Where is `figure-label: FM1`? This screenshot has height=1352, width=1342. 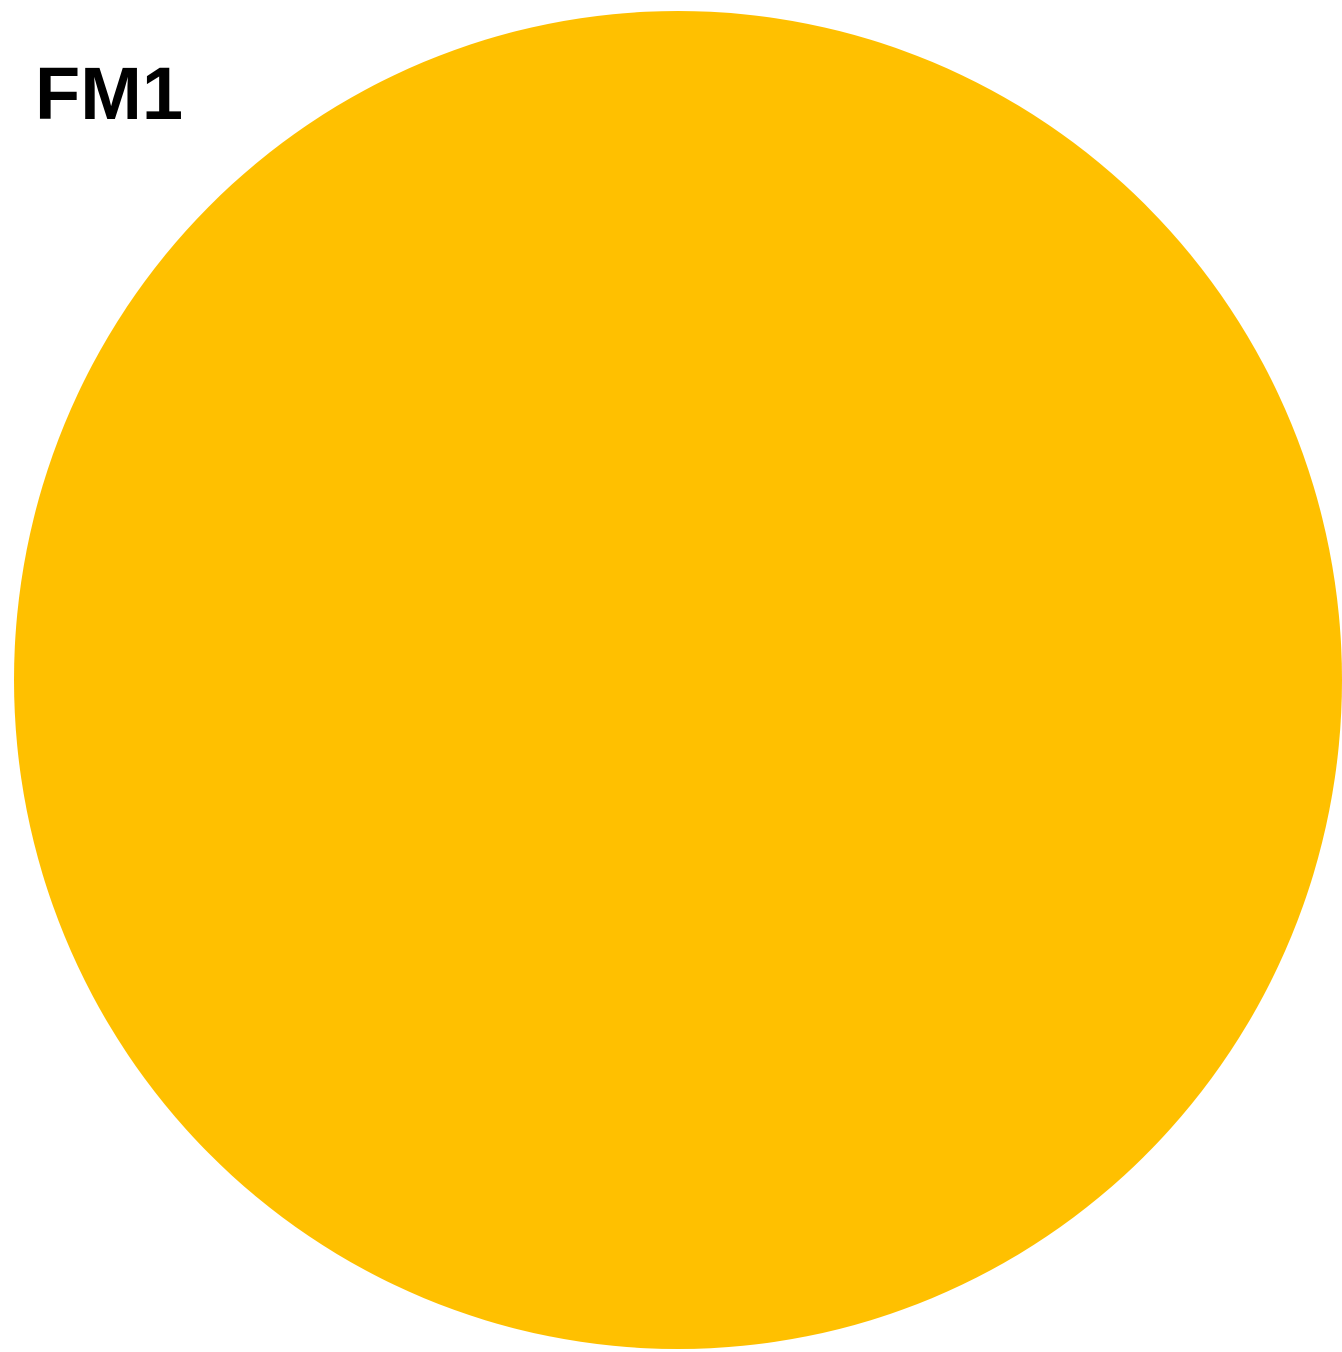
figure-label: FM1 is located at coordinates (109, 93).